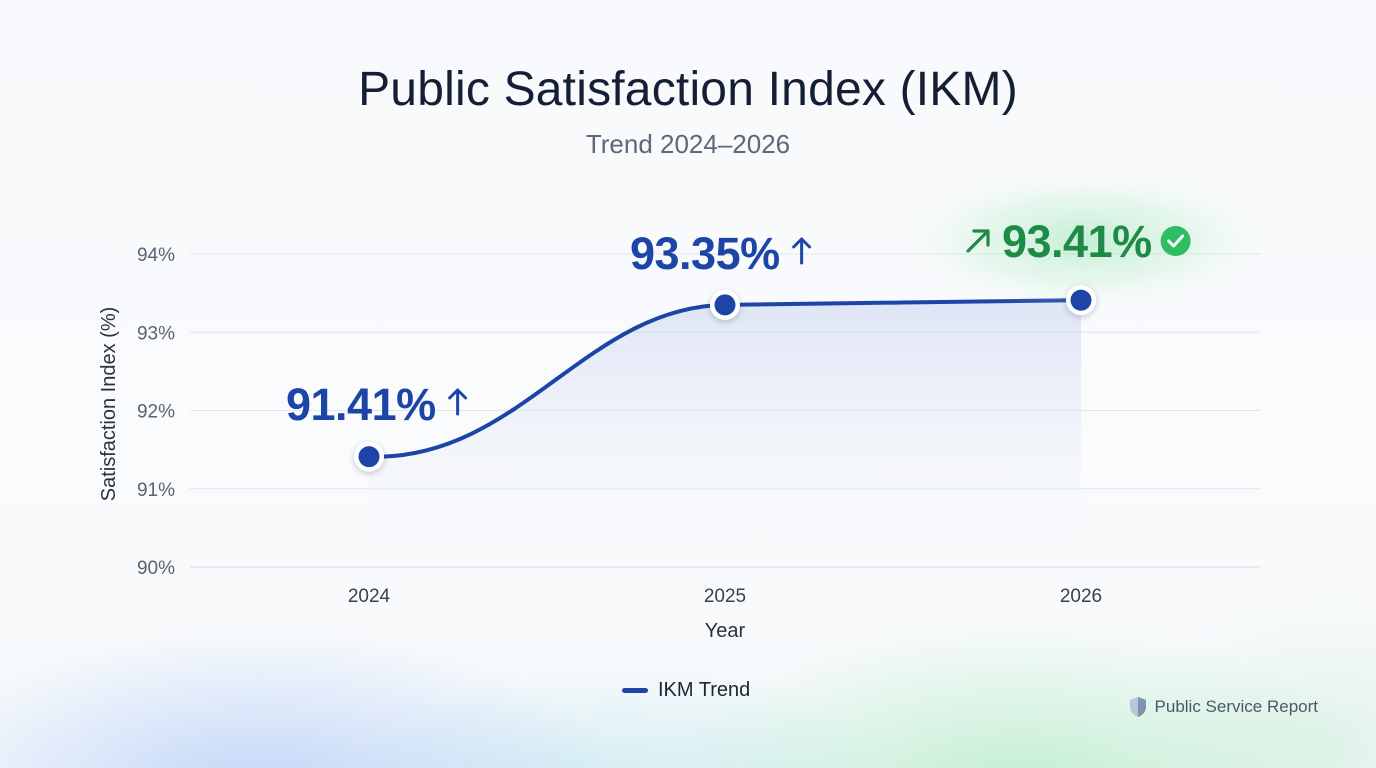 This screenshot has width=1376, height=768. I want to click on y-axis-label: Satisfaction Index (%), so click(109, 404).